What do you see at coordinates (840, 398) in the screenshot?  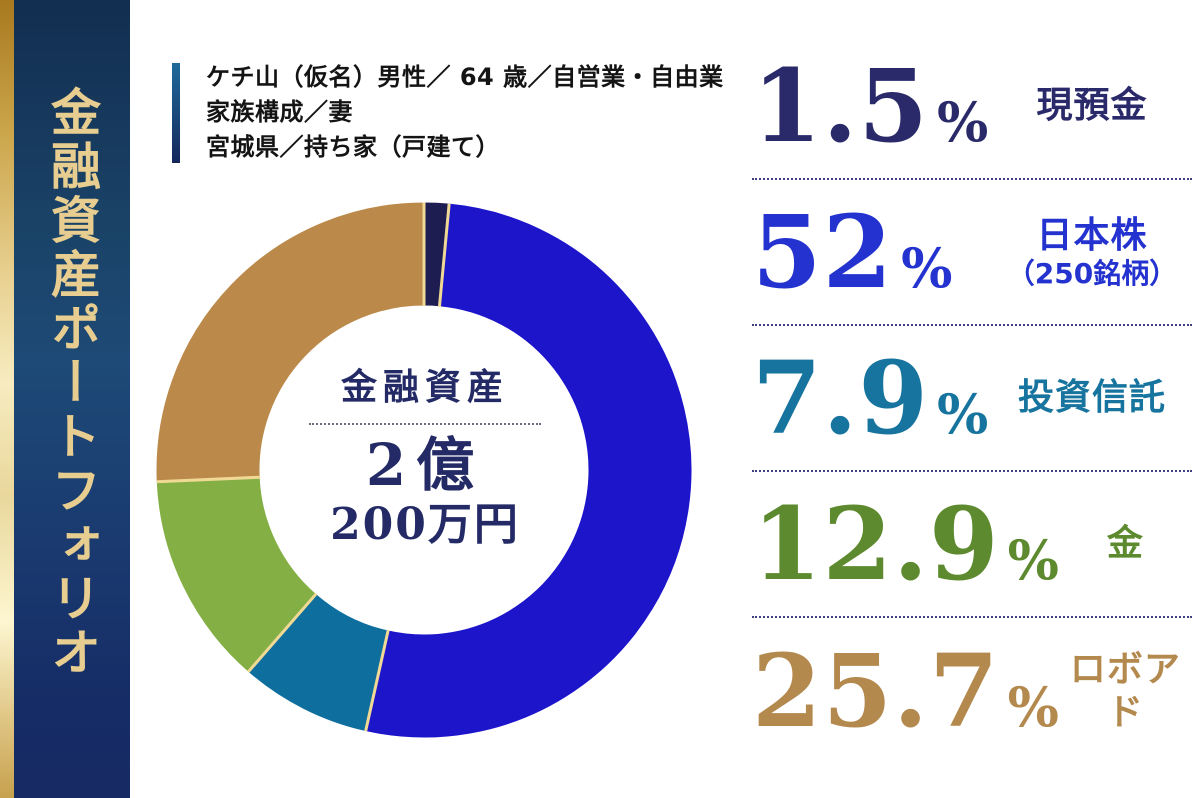 I see `funds-percent-value: 7.9` at bounding box center [840, 398].